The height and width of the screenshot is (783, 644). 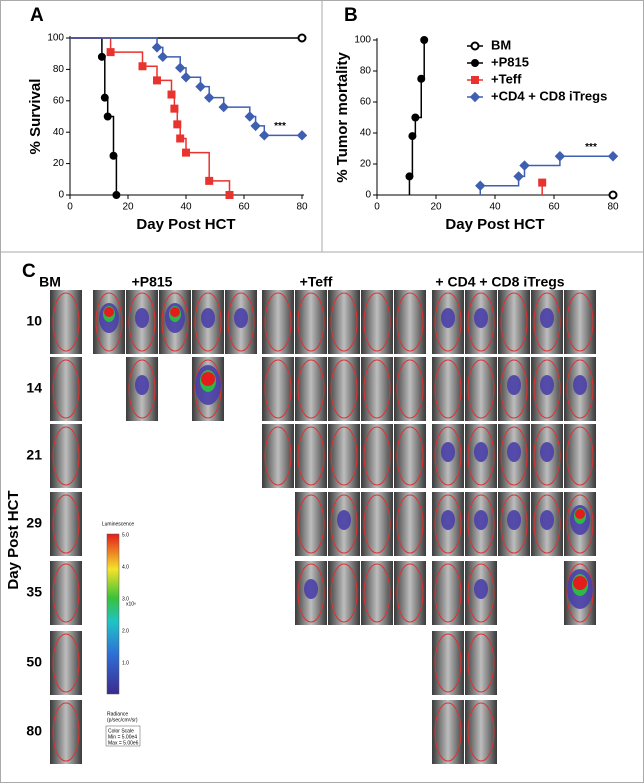 What do you see at coordinates (50, 282) in the screenshot?
I see `column-header: BM` at bounding box center [50, 282].